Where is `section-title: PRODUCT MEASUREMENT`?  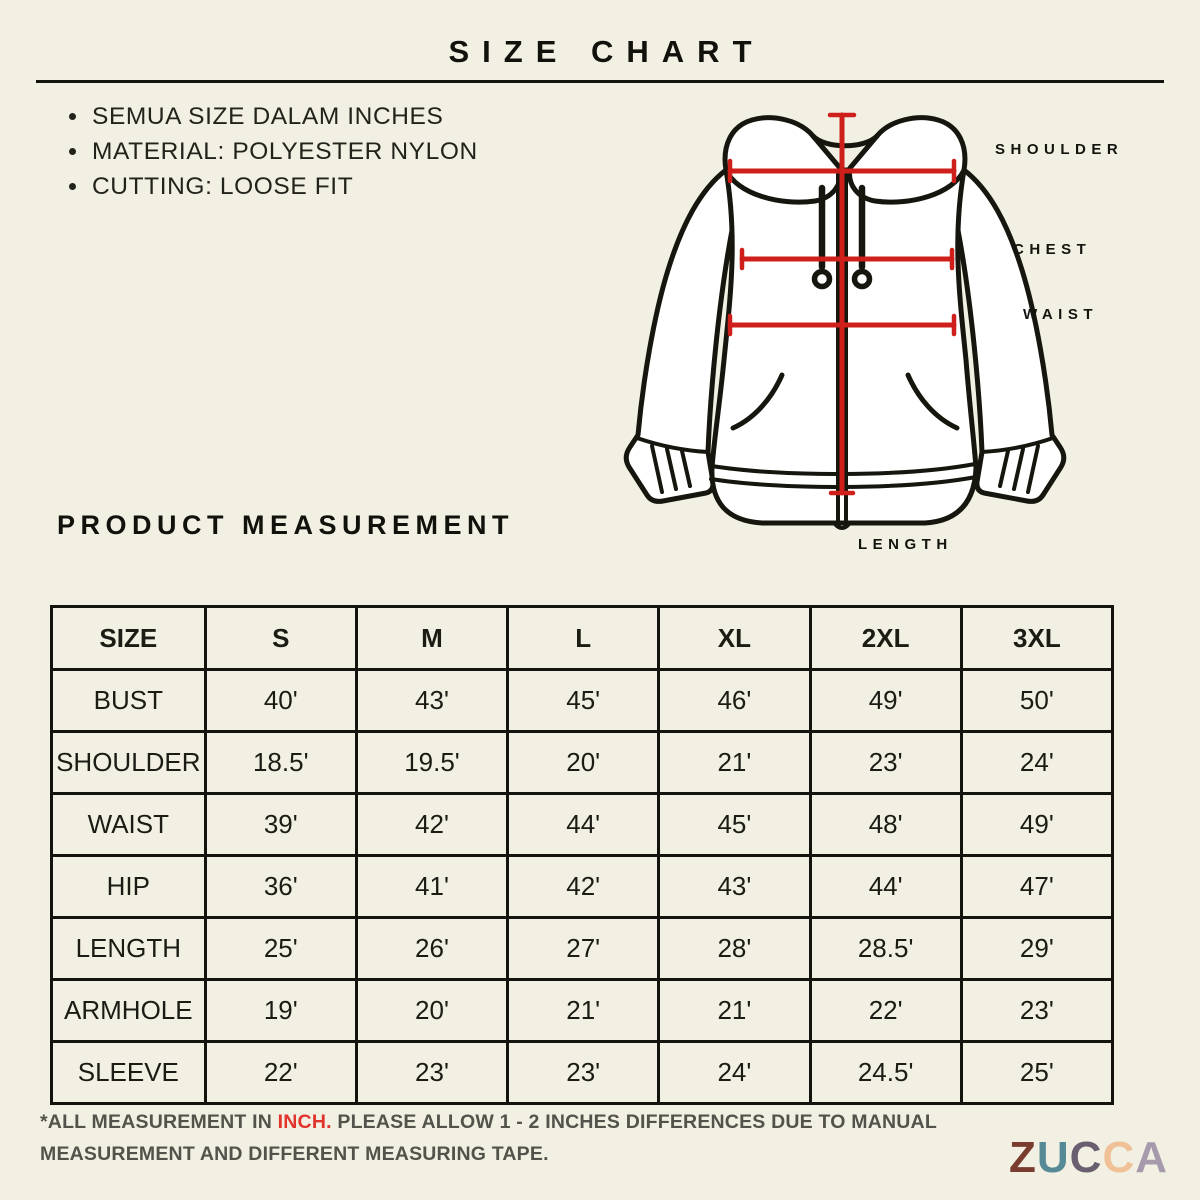
section-title: PRODUCT MEASUREMENT is located at coordinates (286, 525).